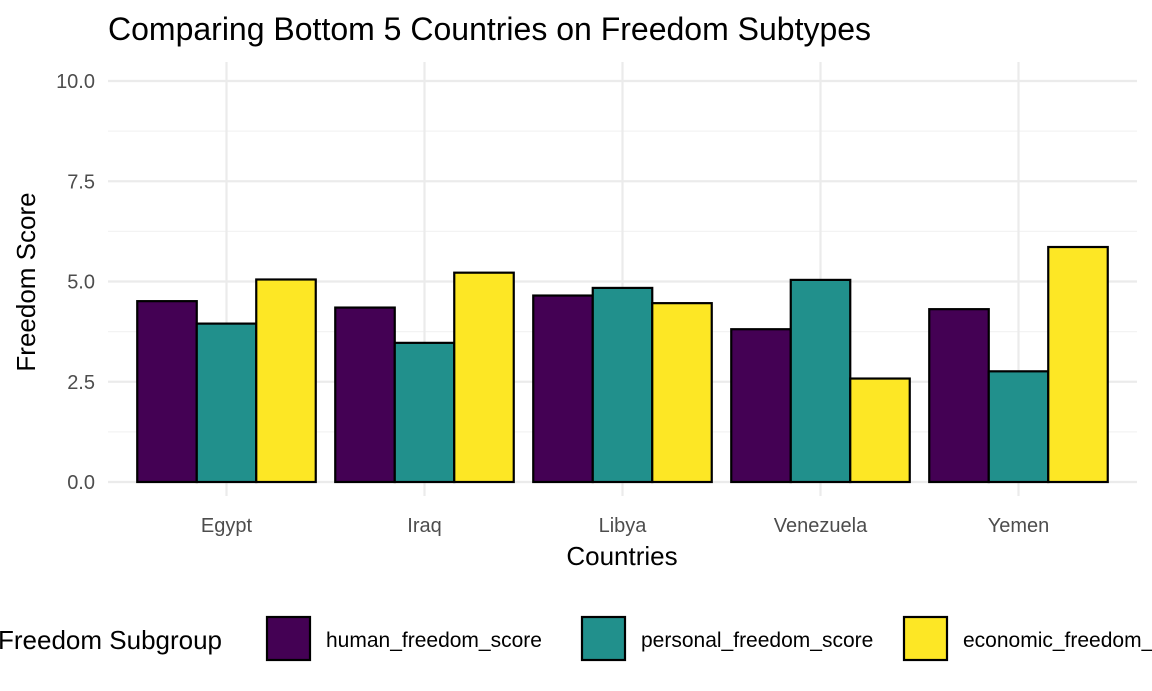  What do you see at coordinates (761, 406) in the screenshot?
I see `bar-human_freedom_score-venezuela` at bounding box center [761, 406].